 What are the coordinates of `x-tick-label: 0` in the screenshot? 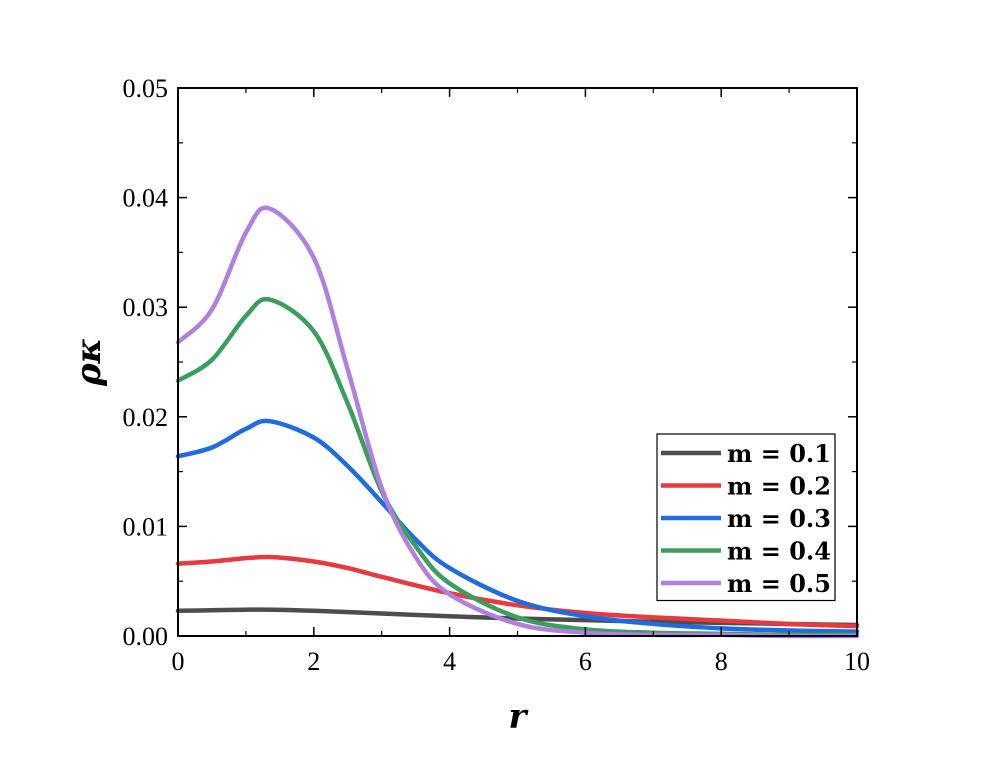 It's located at (178, 661).